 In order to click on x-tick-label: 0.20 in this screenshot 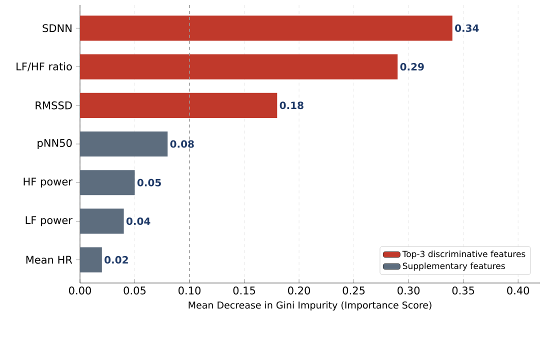, I will do `click(299, 290)`.